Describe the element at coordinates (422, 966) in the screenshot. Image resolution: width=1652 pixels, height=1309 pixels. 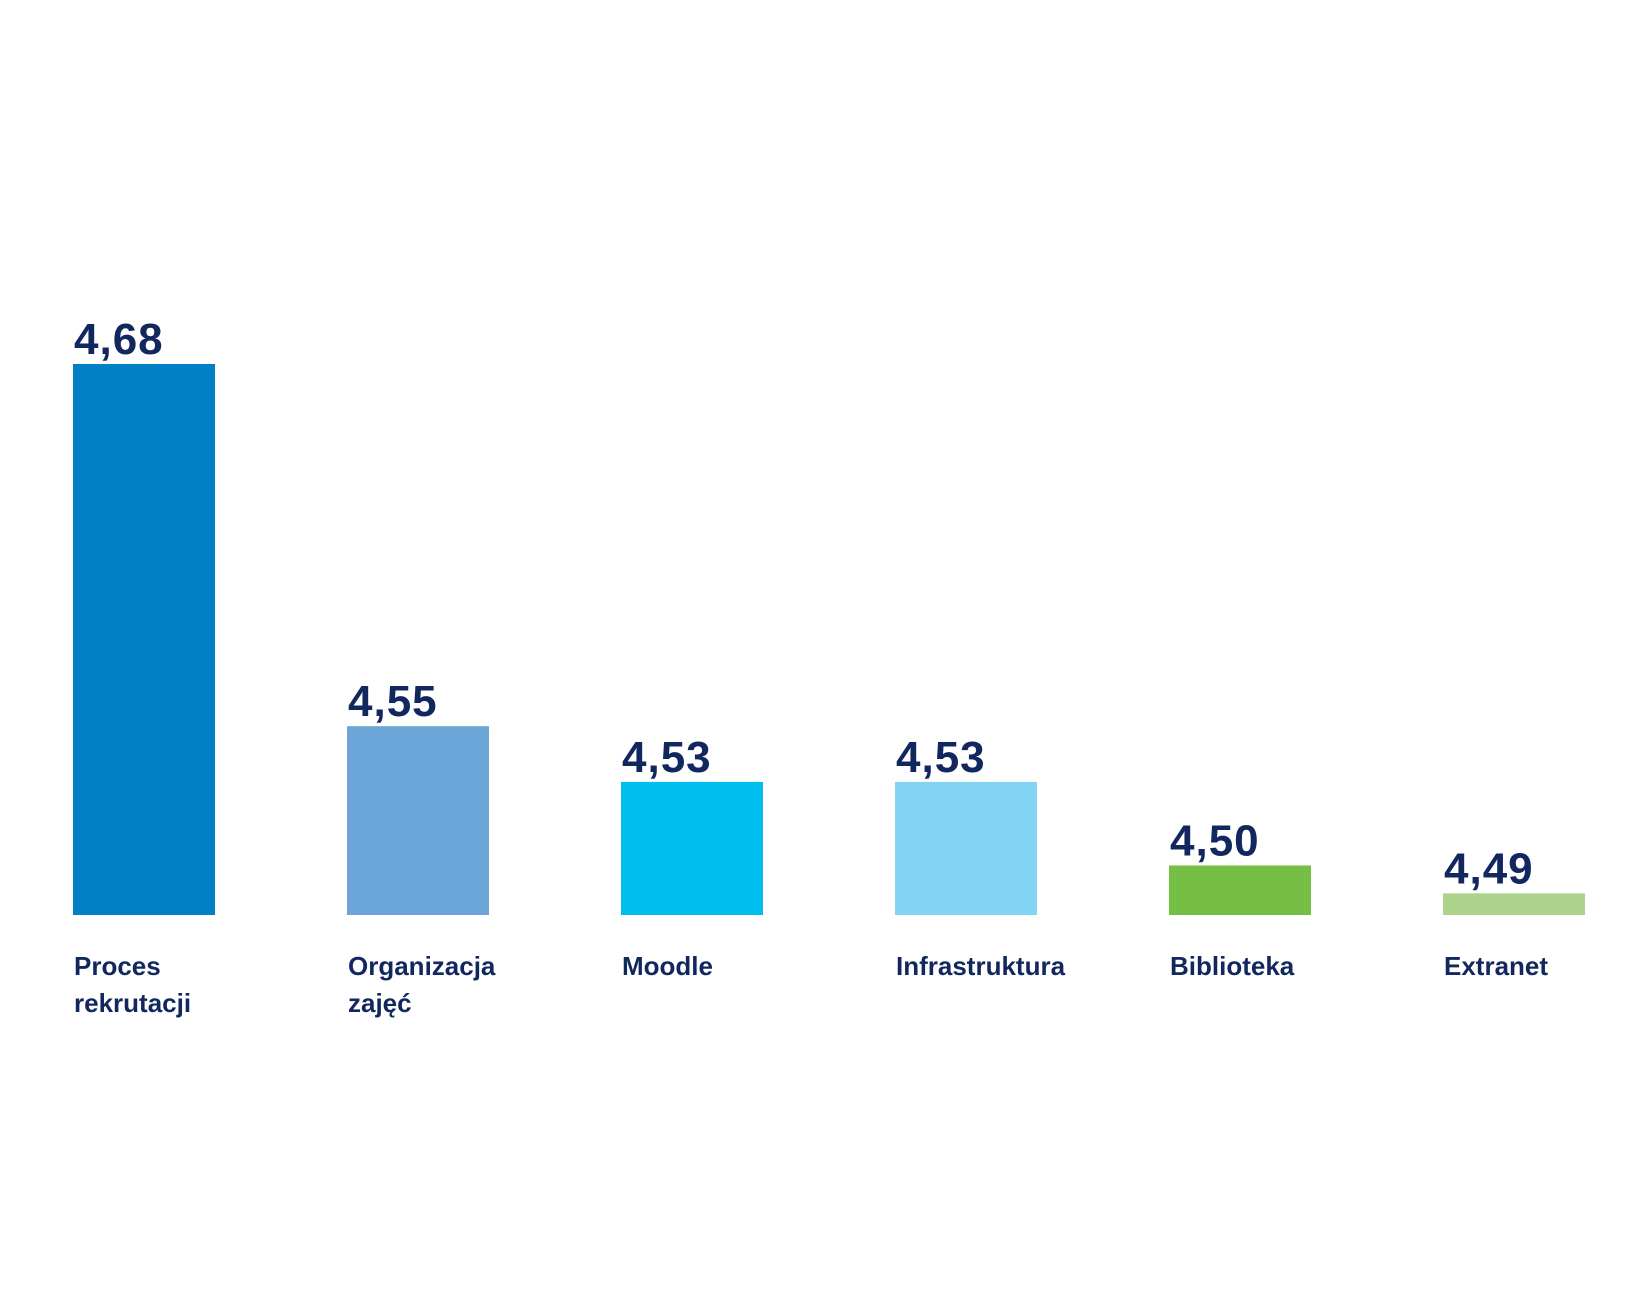
I see `category-label-2-line-1: Organizacja` at that location.